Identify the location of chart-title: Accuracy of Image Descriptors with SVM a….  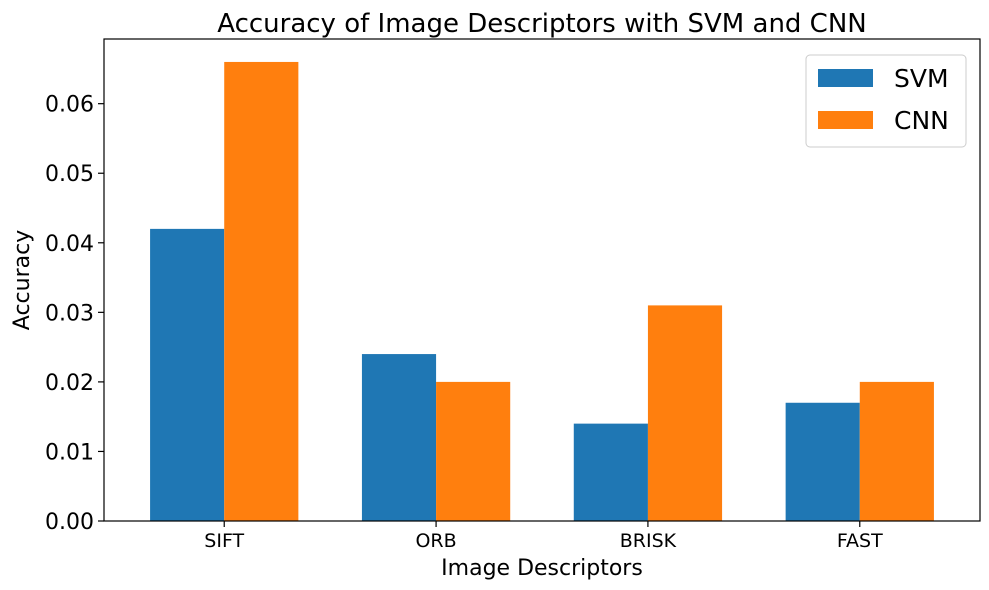
(542, 24).